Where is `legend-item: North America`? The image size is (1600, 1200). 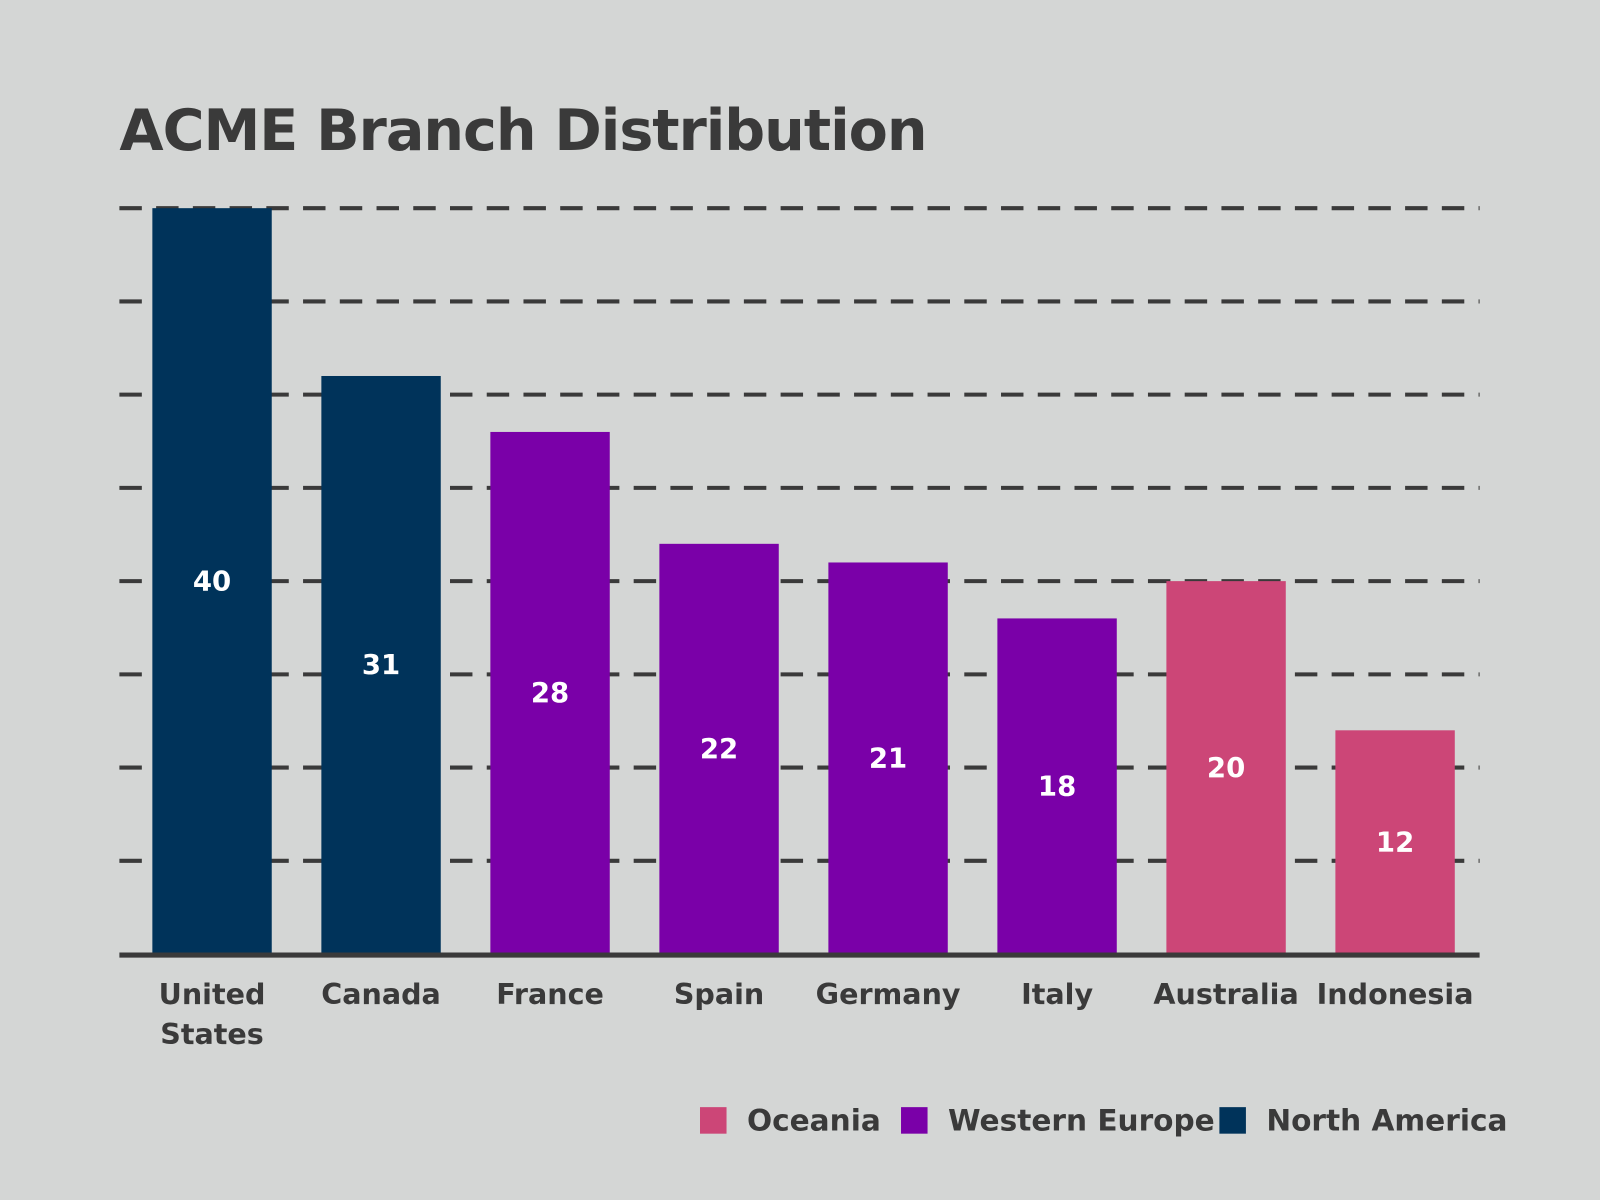
legend-item: North America is located at coordinates (1363, 1121).